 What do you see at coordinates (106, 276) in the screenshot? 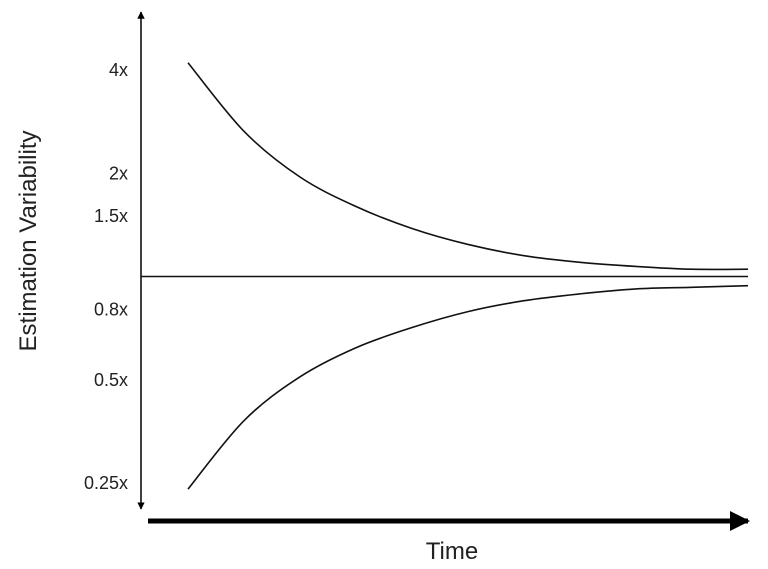
I see `y-tick-labels: 4x 2x 1.5x 0.8x 0.5x 0.25x` at bounding box center [106, 276].